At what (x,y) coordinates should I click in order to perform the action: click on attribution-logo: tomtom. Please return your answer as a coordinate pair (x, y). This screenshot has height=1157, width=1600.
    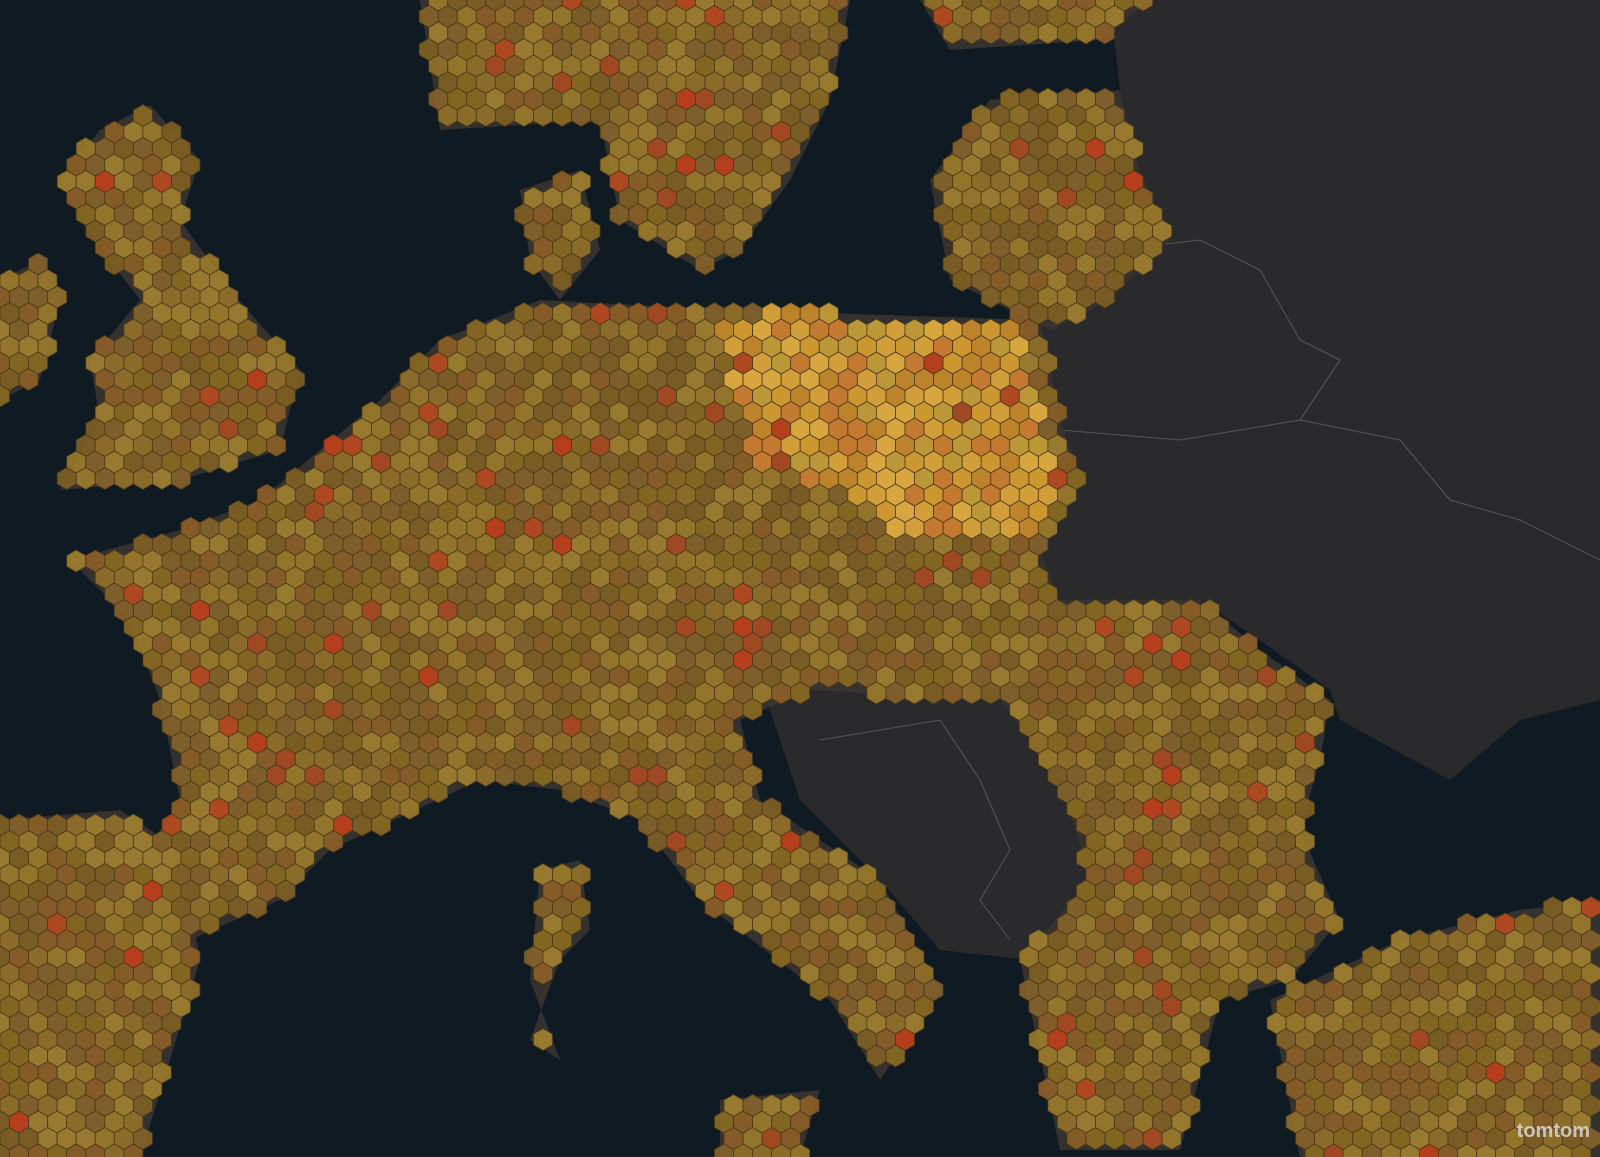
    Looking at the image, I should click on (1553, 1131).